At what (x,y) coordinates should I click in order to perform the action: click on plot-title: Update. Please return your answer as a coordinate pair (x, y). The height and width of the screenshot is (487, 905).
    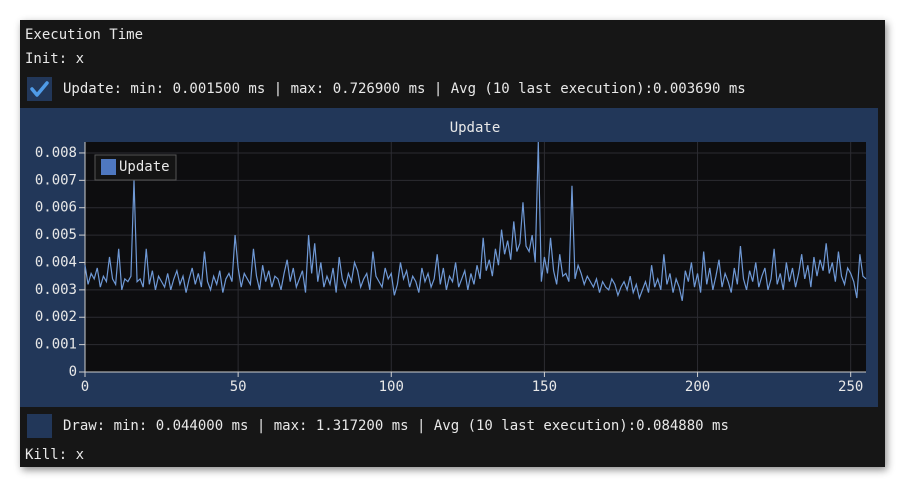
    Looking at the image, I should click on (475, 128).